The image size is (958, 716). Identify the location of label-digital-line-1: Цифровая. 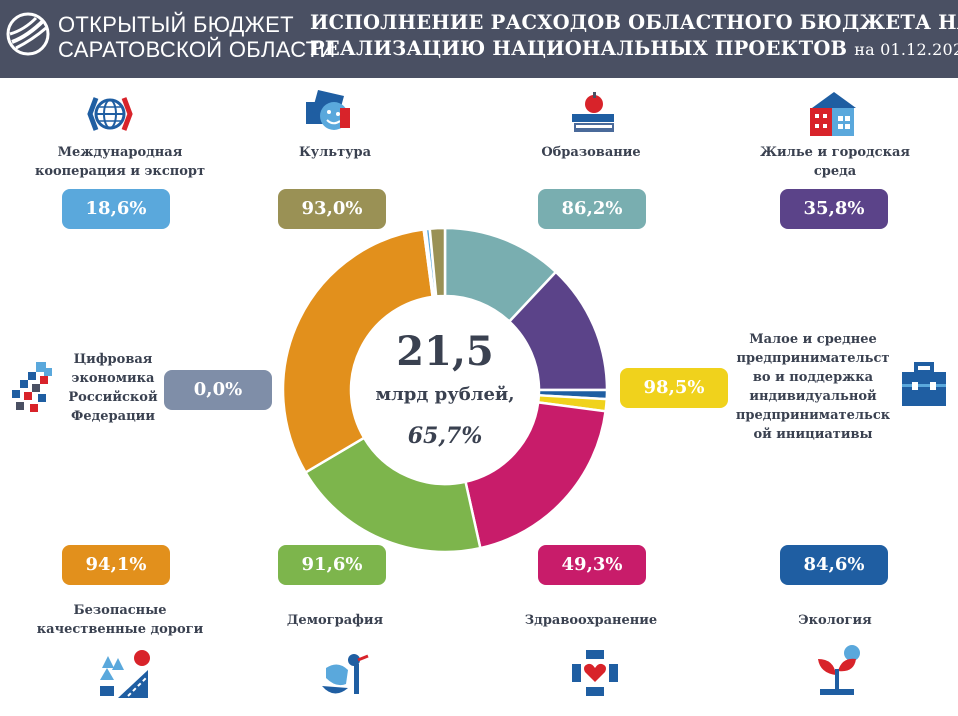
(113, 359).